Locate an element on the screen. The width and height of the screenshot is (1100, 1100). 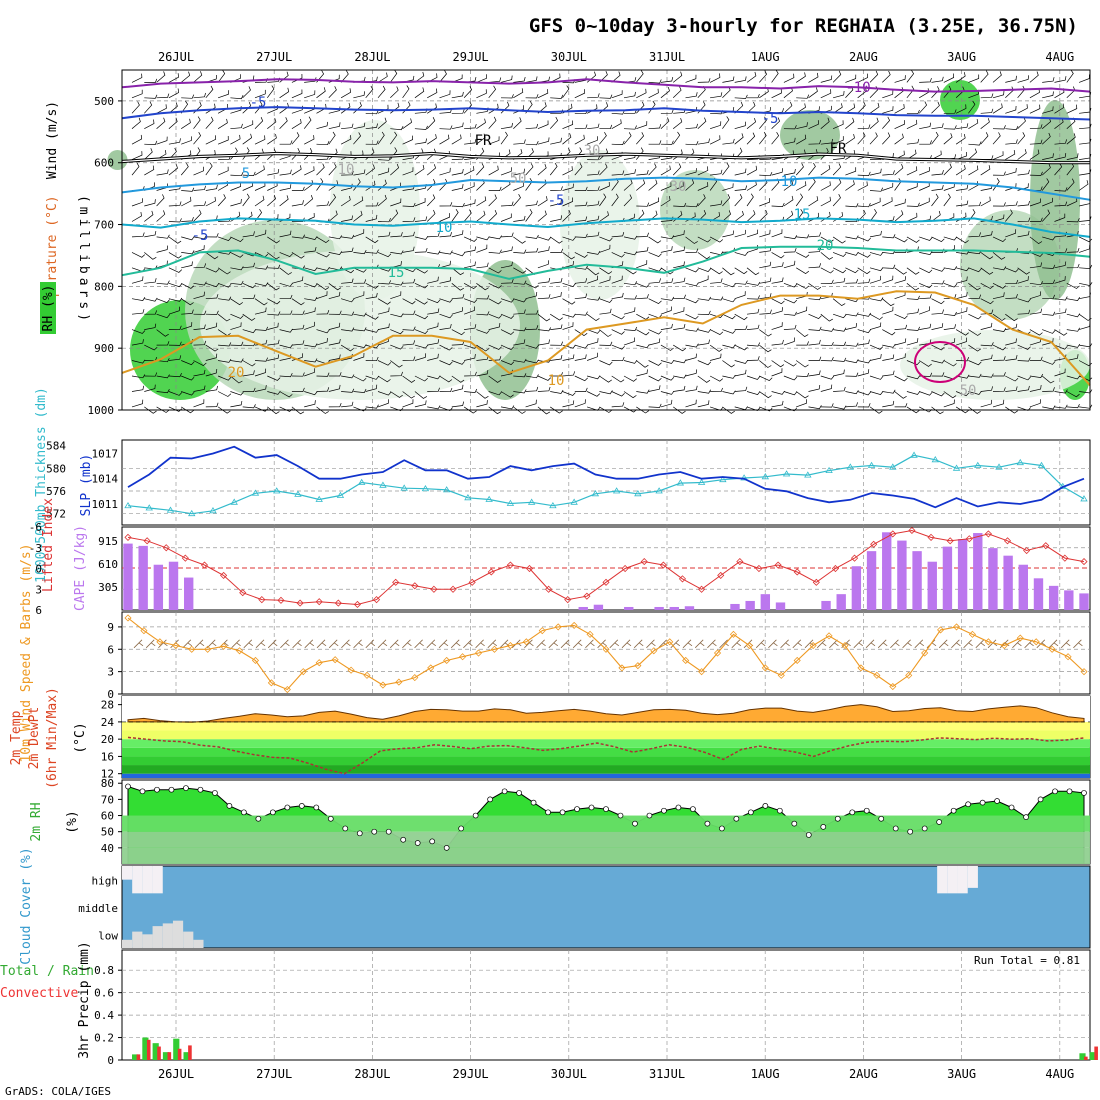
precip-axis: 00.20.40.60.8 is located at coordinates (108, 1015).